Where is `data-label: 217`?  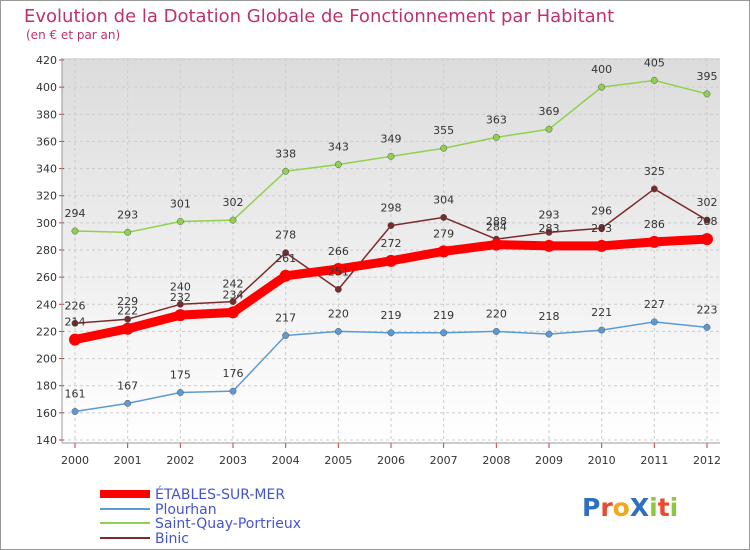
data-label: 217 is located at coordinates (285, 318).